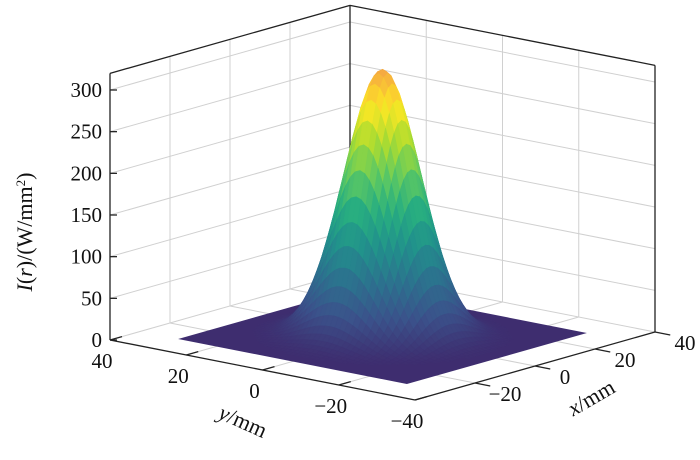 The height and width of the screenshot is (460, 700). Describe the element at coordinates (87, 90) in the screenshot. I see `z-tick-label: 300` at that location.